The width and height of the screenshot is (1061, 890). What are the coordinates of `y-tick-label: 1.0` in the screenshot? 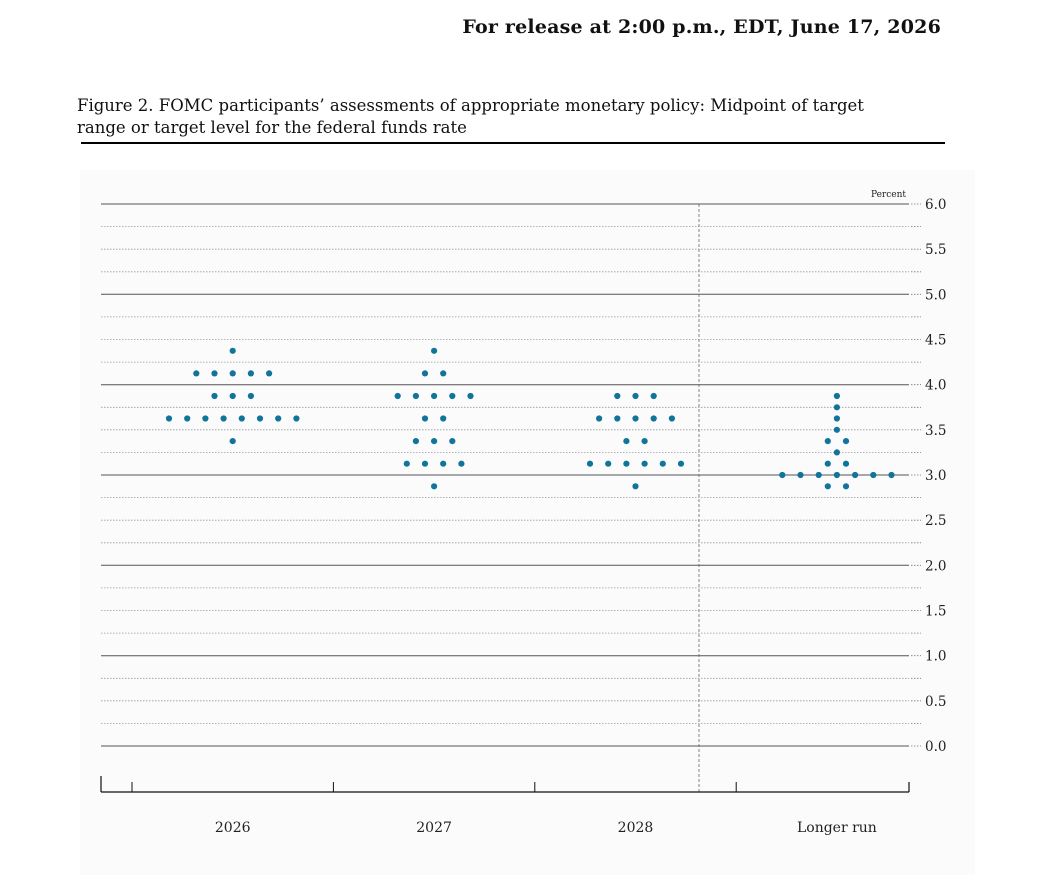 It's located at (935, 657).